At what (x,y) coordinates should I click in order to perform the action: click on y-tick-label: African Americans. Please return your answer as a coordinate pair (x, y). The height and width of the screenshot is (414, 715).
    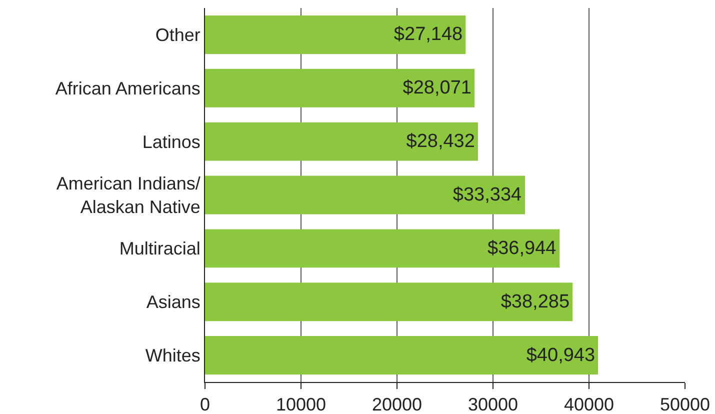
    Looking at the image, I should click on (127, 88).